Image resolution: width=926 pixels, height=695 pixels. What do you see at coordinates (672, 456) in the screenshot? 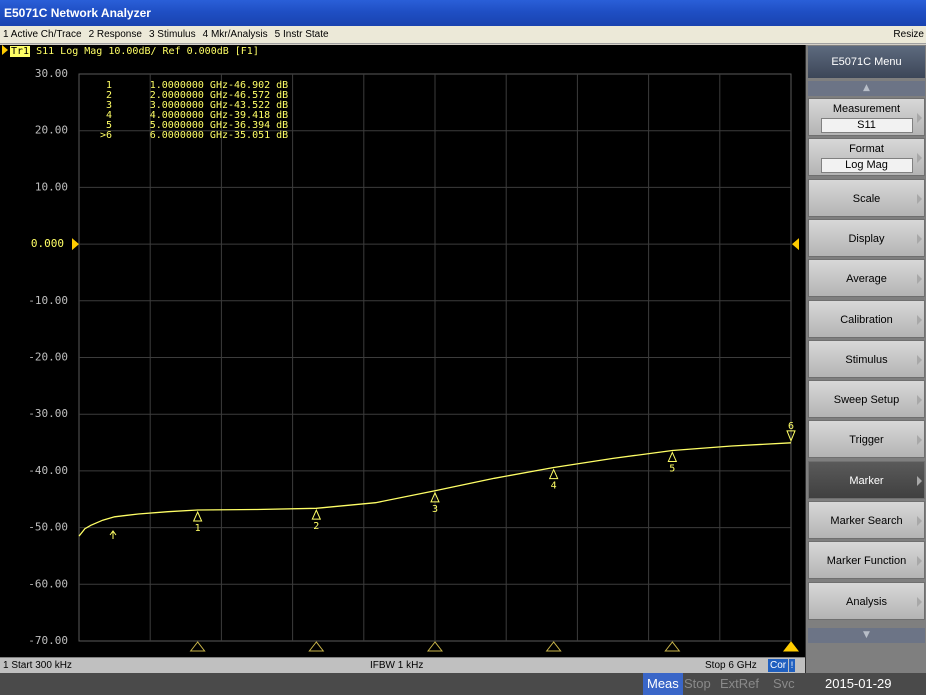
I see `marker-5-icon` at bounding box center [672, 456].